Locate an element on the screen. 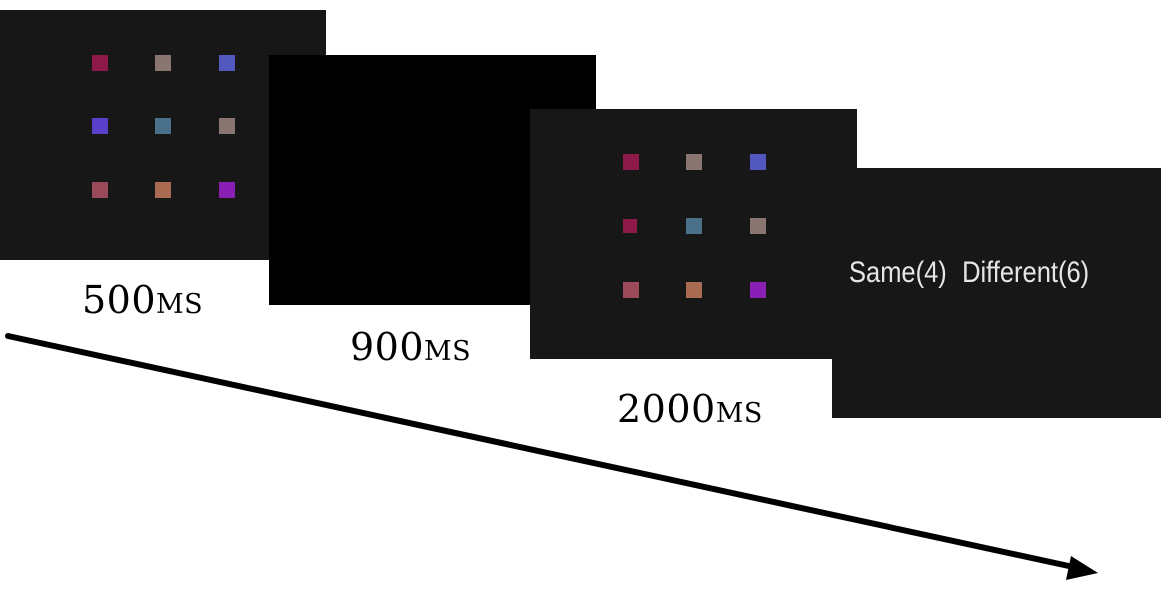 This screenshot has height=602, width=1173. response-prompt: Same(4) Different(6) is located at coordinates (969, 273).